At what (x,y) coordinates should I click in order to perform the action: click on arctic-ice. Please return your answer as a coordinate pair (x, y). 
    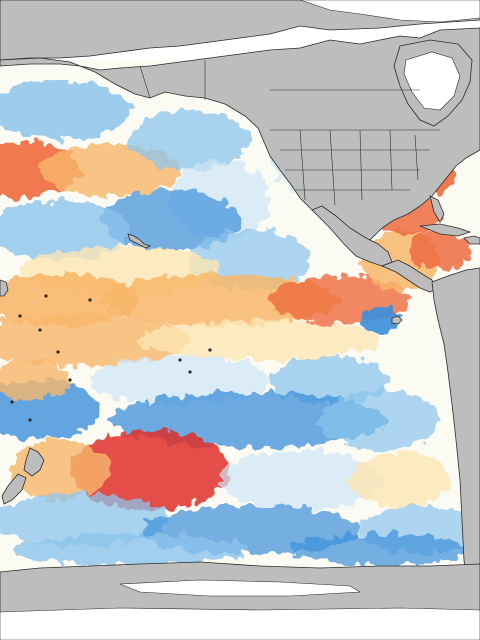
    Looking at the image, I should click on (389, 11).